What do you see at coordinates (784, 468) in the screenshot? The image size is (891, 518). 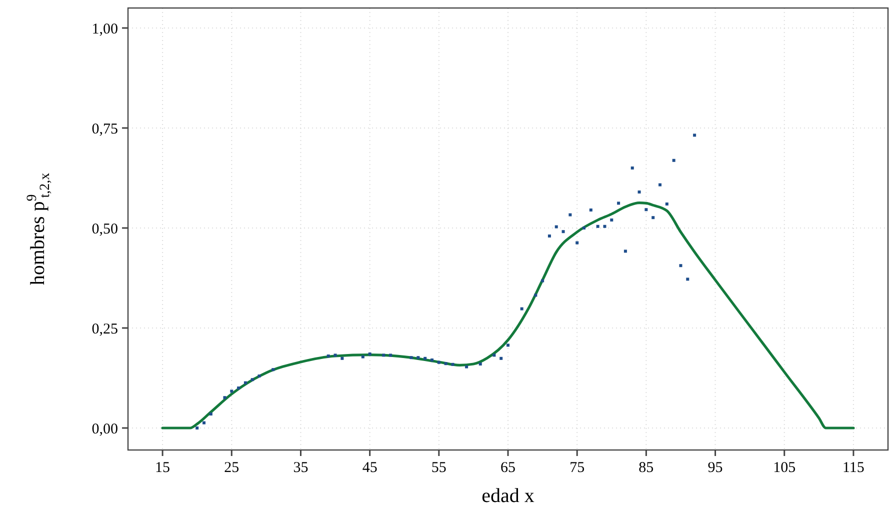 I see `x-tick-label: 105` at bounding box center [784, 468].